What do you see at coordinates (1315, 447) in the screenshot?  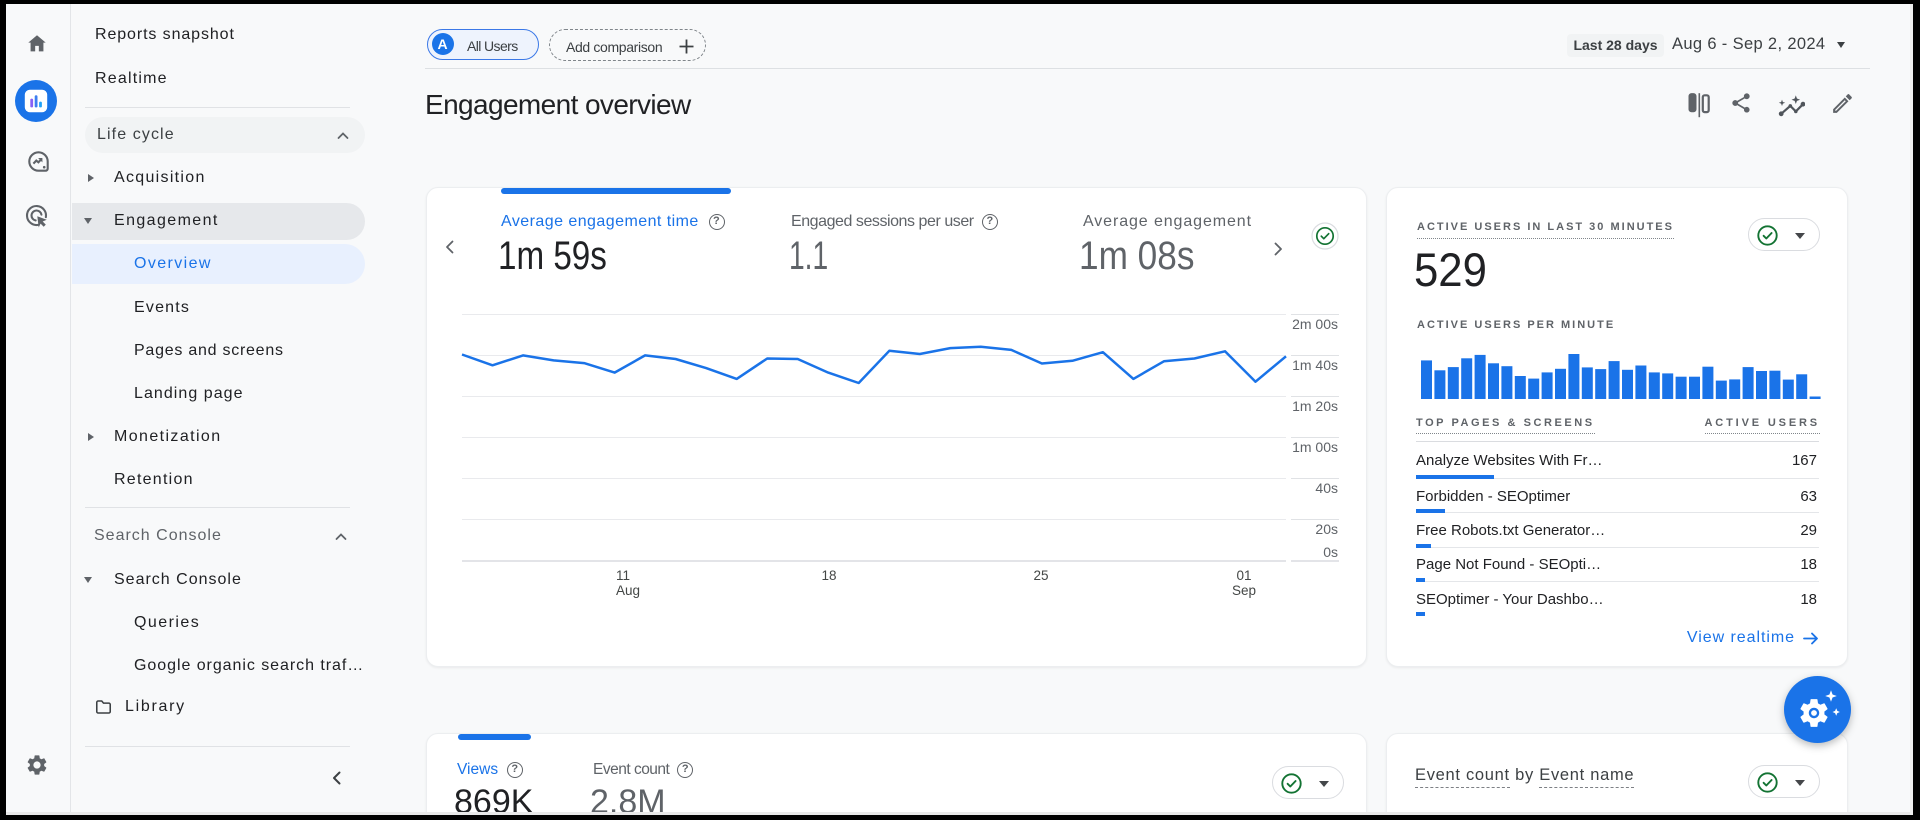 I see `svg-text: 1m 00s` at bounding box center [1315, 447].